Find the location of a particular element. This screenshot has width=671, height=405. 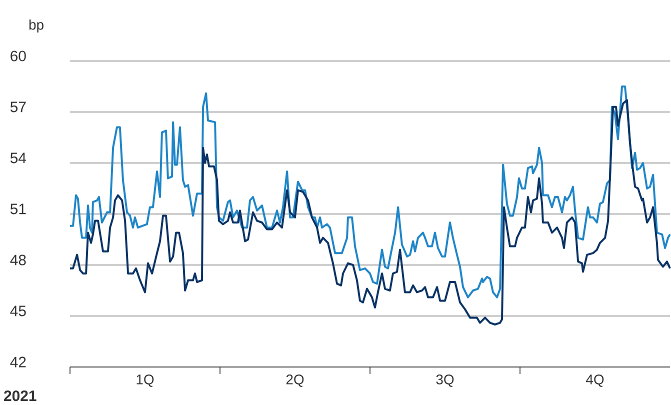

y-tick-label: 48 is located at coordinates (18, 260).